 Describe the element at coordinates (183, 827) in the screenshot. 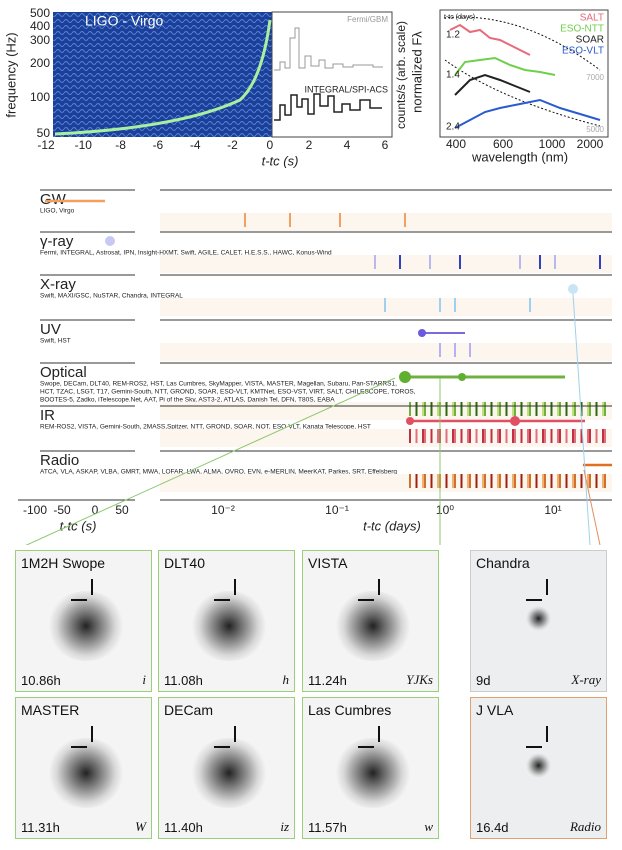

I see `stamp-time: 11.40h` at that location.